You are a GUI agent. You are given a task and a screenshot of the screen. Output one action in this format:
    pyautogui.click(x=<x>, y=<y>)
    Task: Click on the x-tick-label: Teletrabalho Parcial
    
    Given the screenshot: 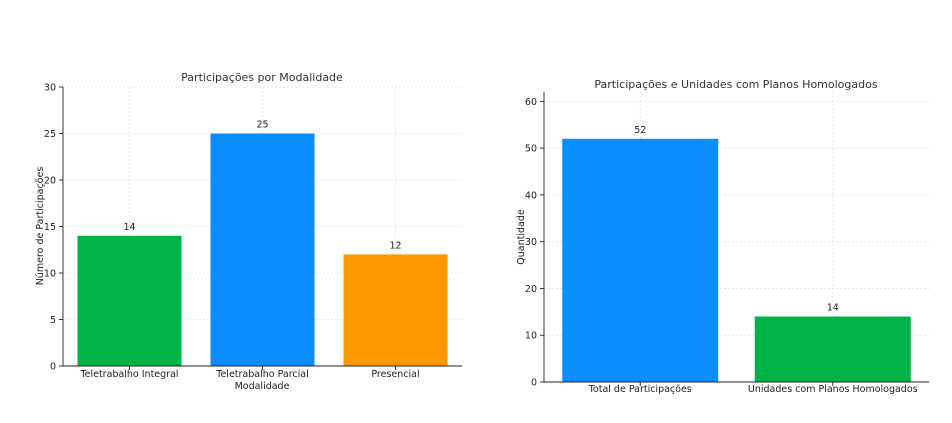 What is the action you would take?
    pyautogui.click(x=261, y=374)
    